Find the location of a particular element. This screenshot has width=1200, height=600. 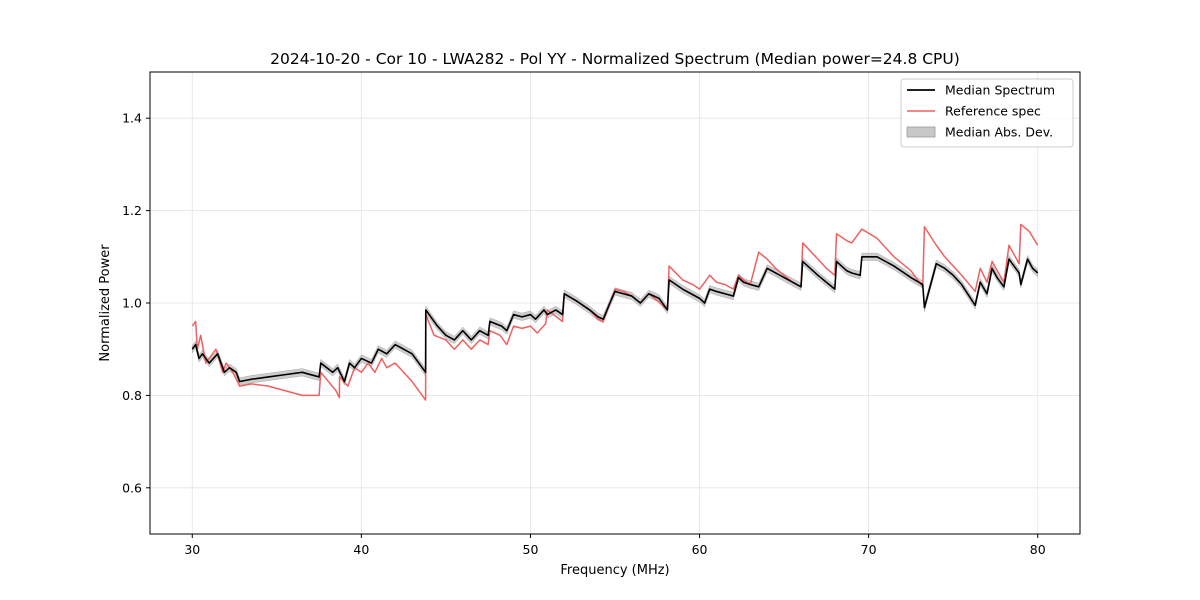

x-tick-label: 30 is located at coordinates (192, 549).